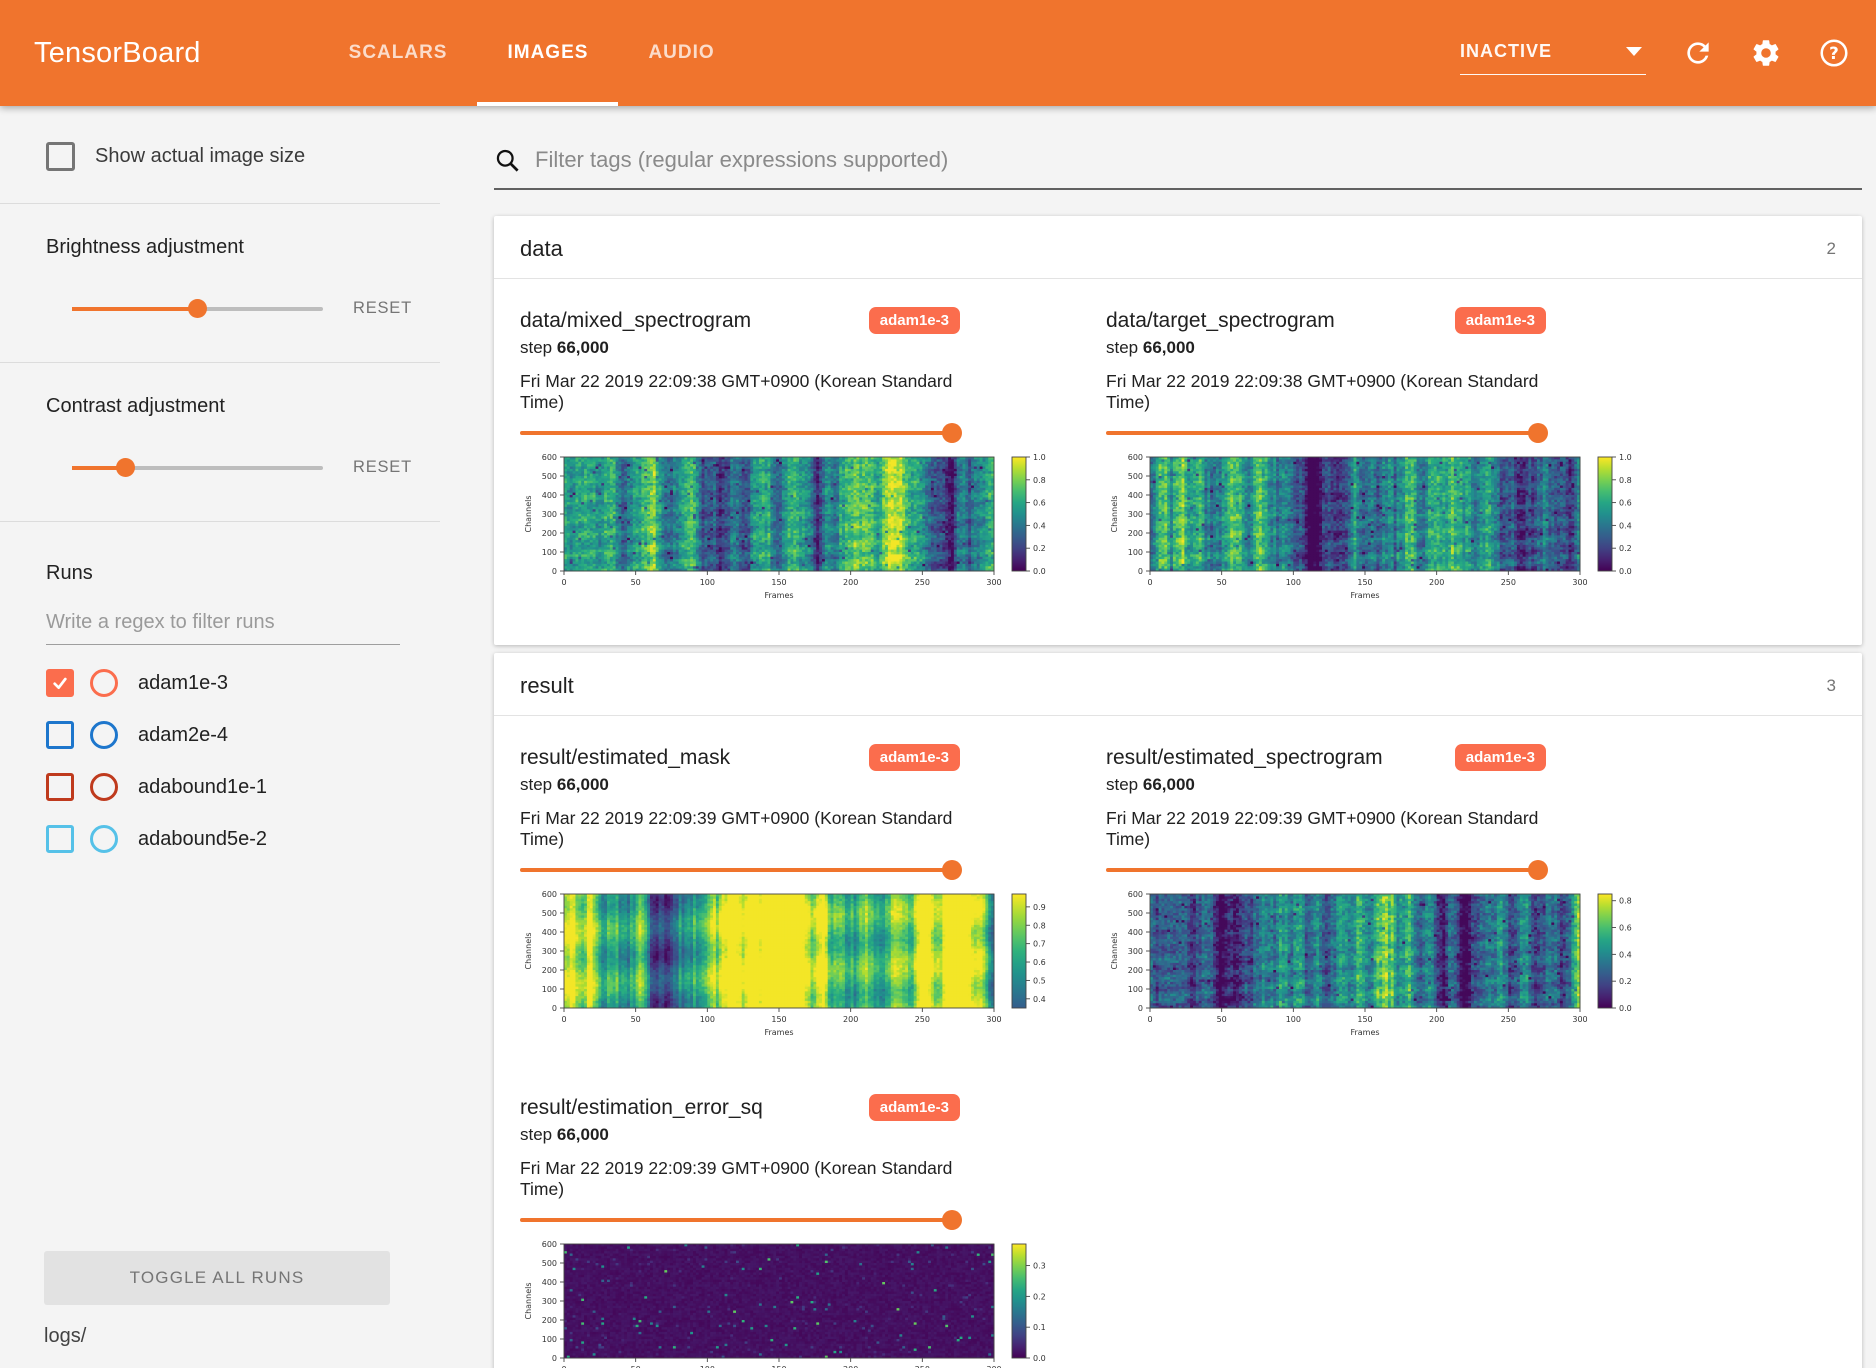 This screenshot has width=1876, height=1368. I want to click on contrast-section: Contrast adjustment RESET, so click(220, 442).